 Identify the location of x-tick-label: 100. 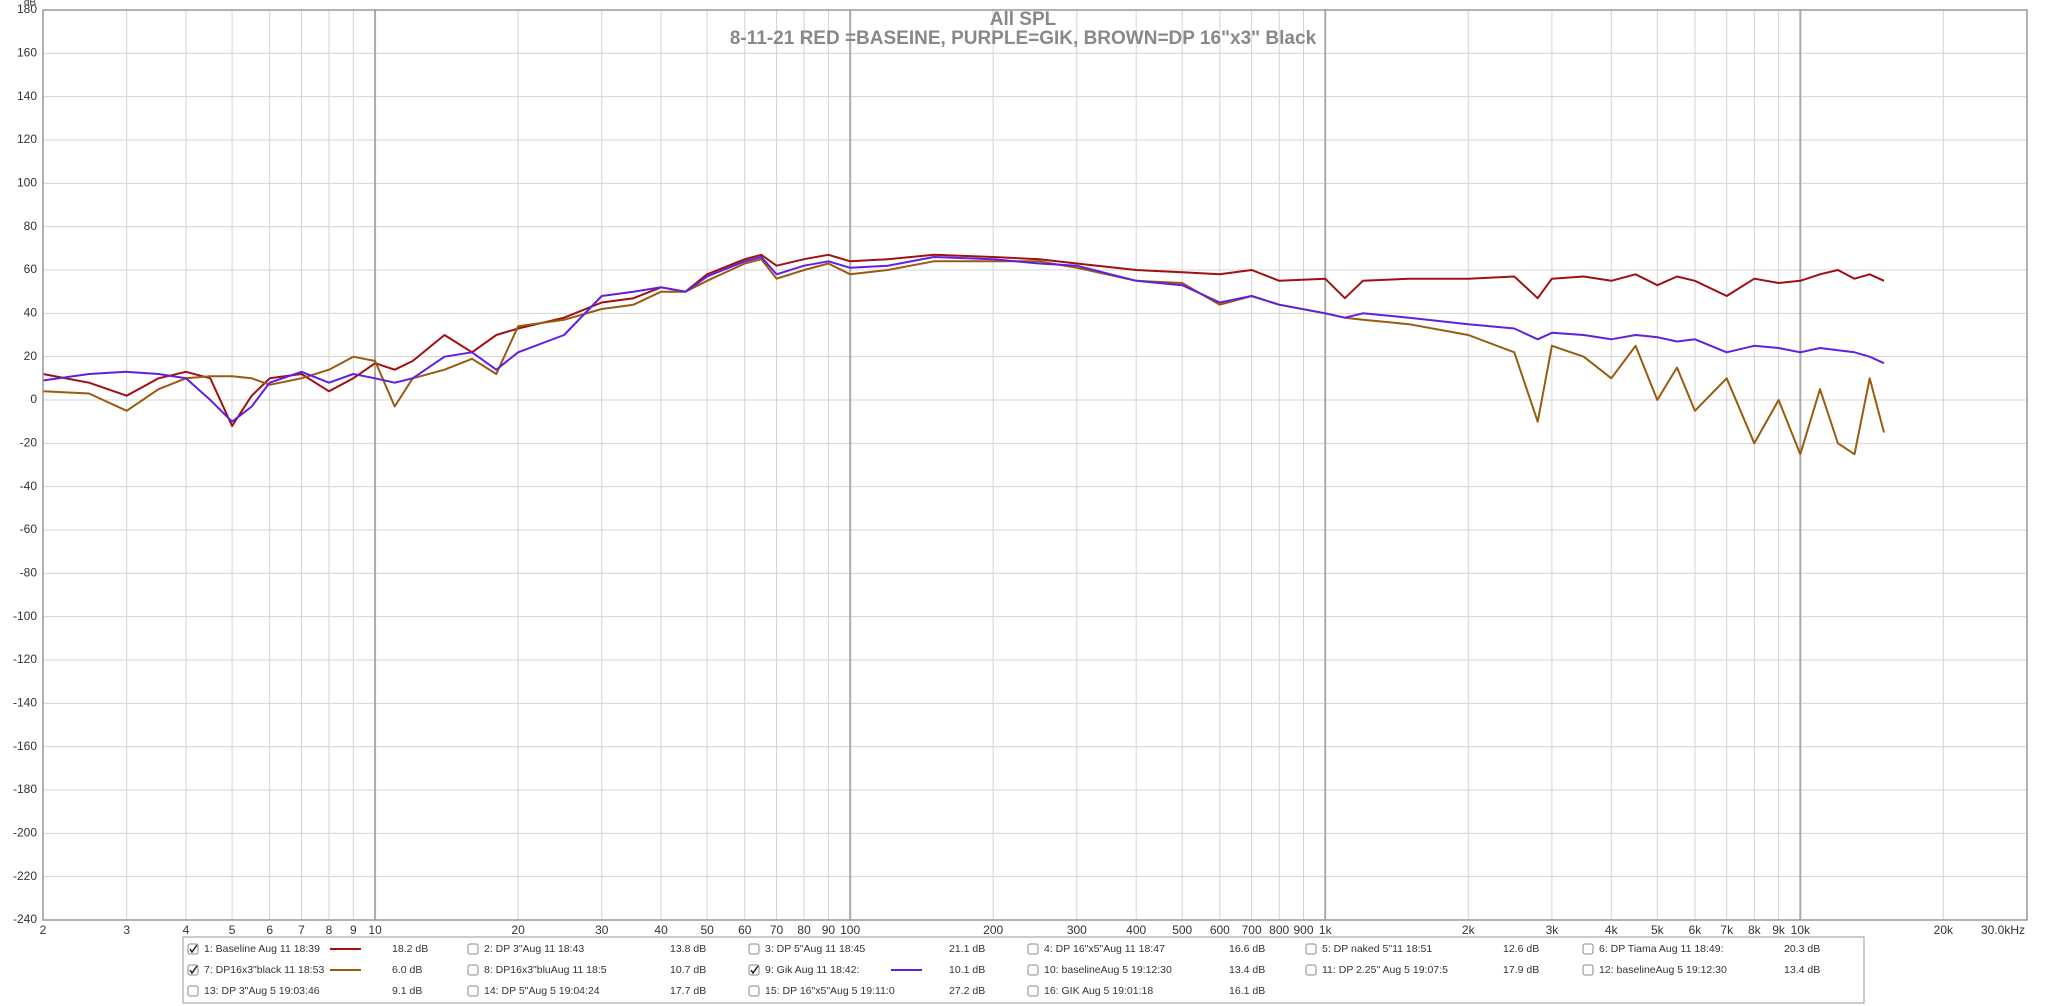
(850, 930).